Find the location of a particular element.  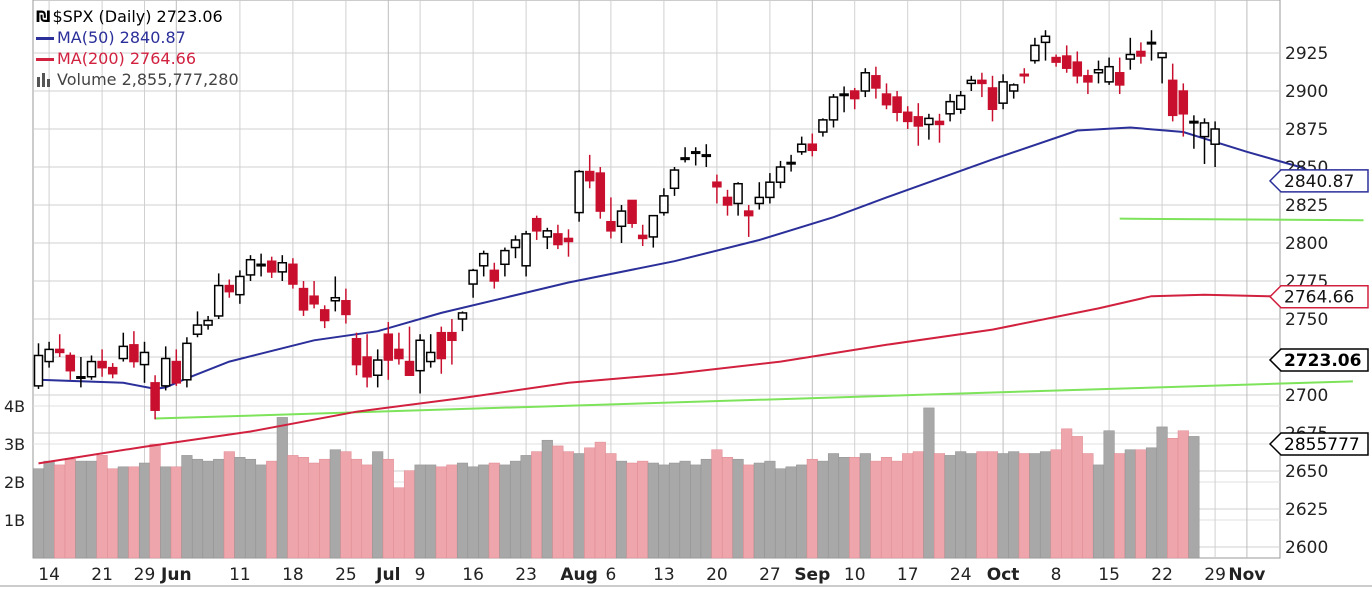

volume-tick-label: 4B is located at coordinates (14, 406).